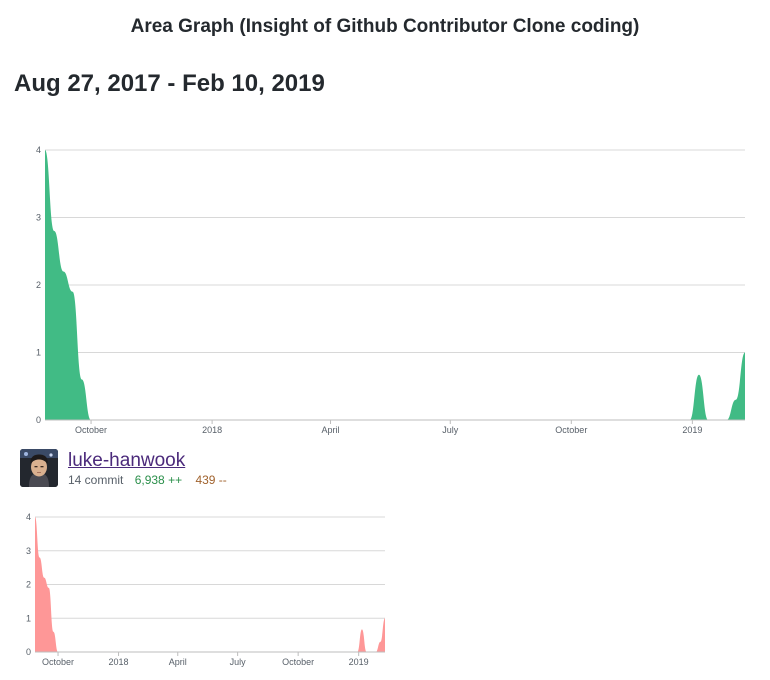 This screenshot has height=680, width=770. What do you see at coordinates (28, 618) in the screenshot?
I see `user-chart-y-tick-label: 1` at bounding box center [28, 618].